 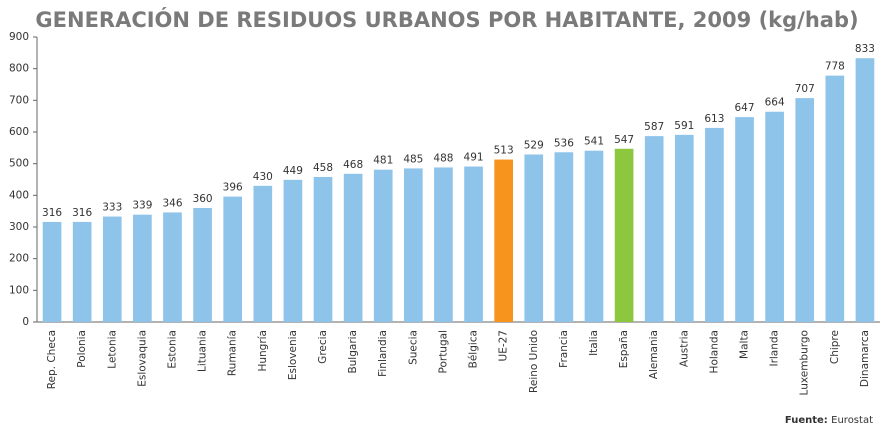 What do you see at coordinates (443, 158) in the screenshot?
I see `value-label: 488` at bounding box center [443, 158].